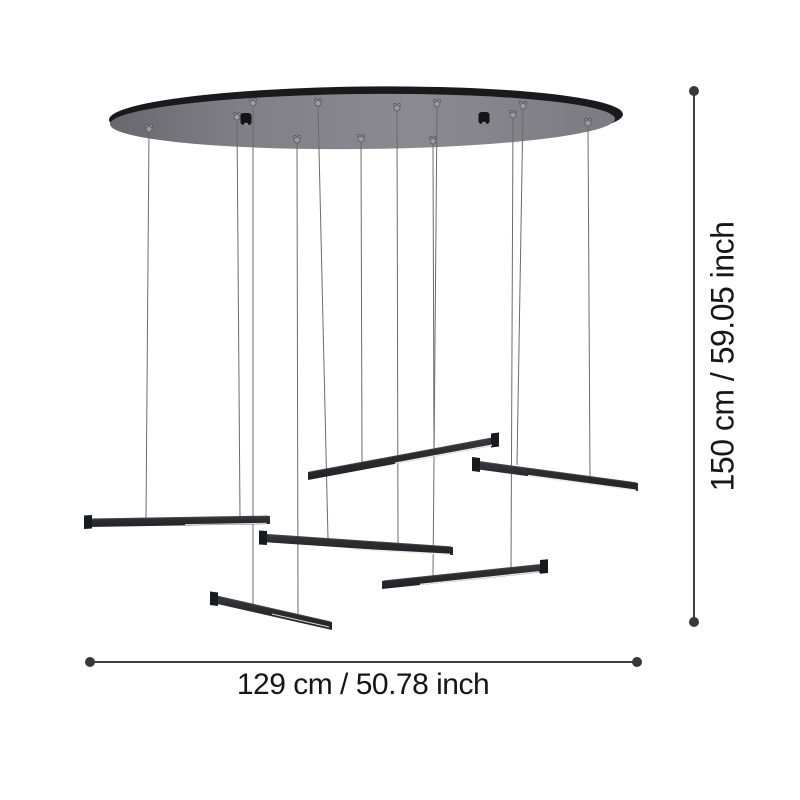 This screenshot has height=800, width=800. Describe the element at coordinates (722, 356) in the screenshot. I see `height-dimension-label: 150 cm / 59.05 inch` at that location.